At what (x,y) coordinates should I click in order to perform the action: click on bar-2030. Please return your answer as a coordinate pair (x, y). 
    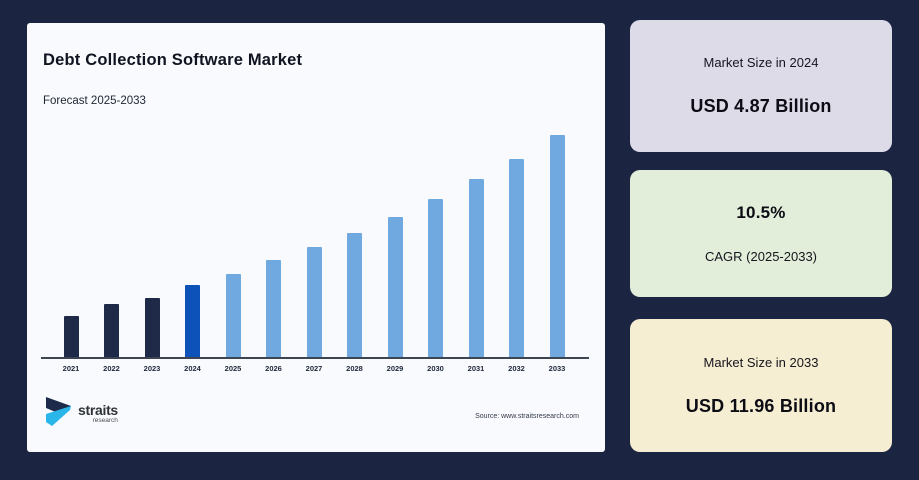
    Looking at the image, I should click on (435, 278).